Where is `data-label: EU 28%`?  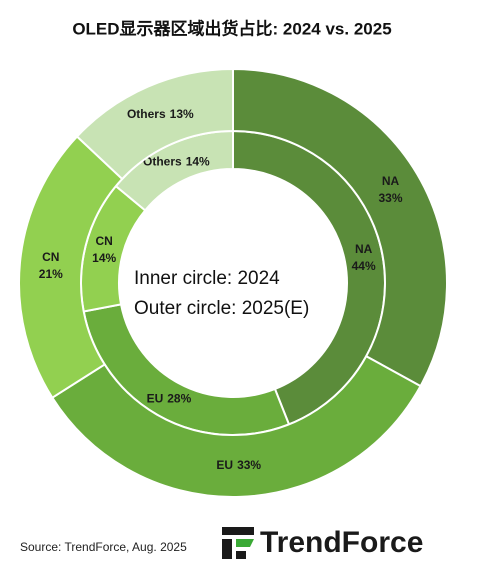
data-label: EU 28% is located at coordinates (169, 399).